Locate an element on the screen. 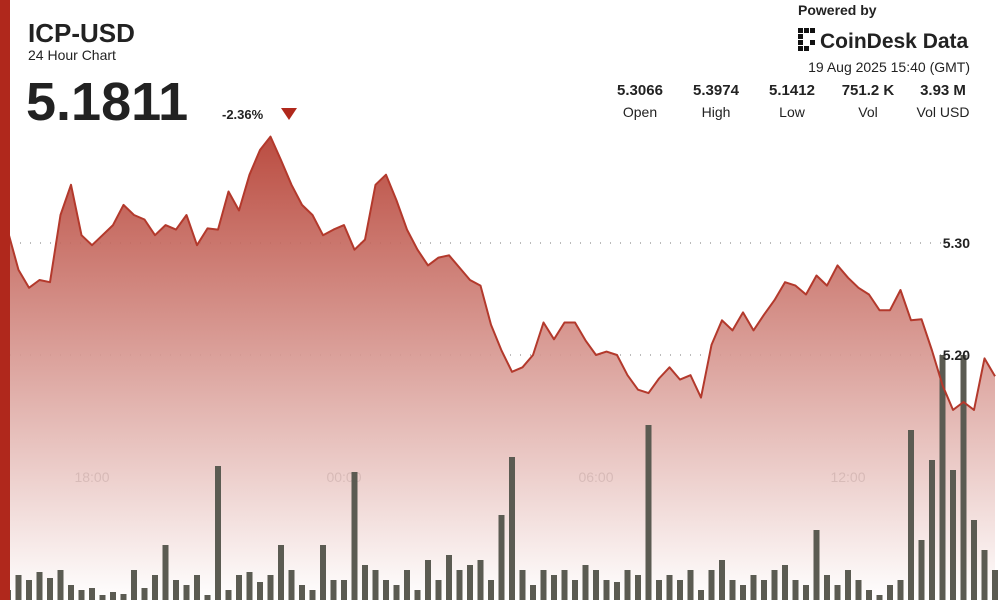 The image size is (1000, 600). powered-by: Powered by is located at coordinates (837, 10).